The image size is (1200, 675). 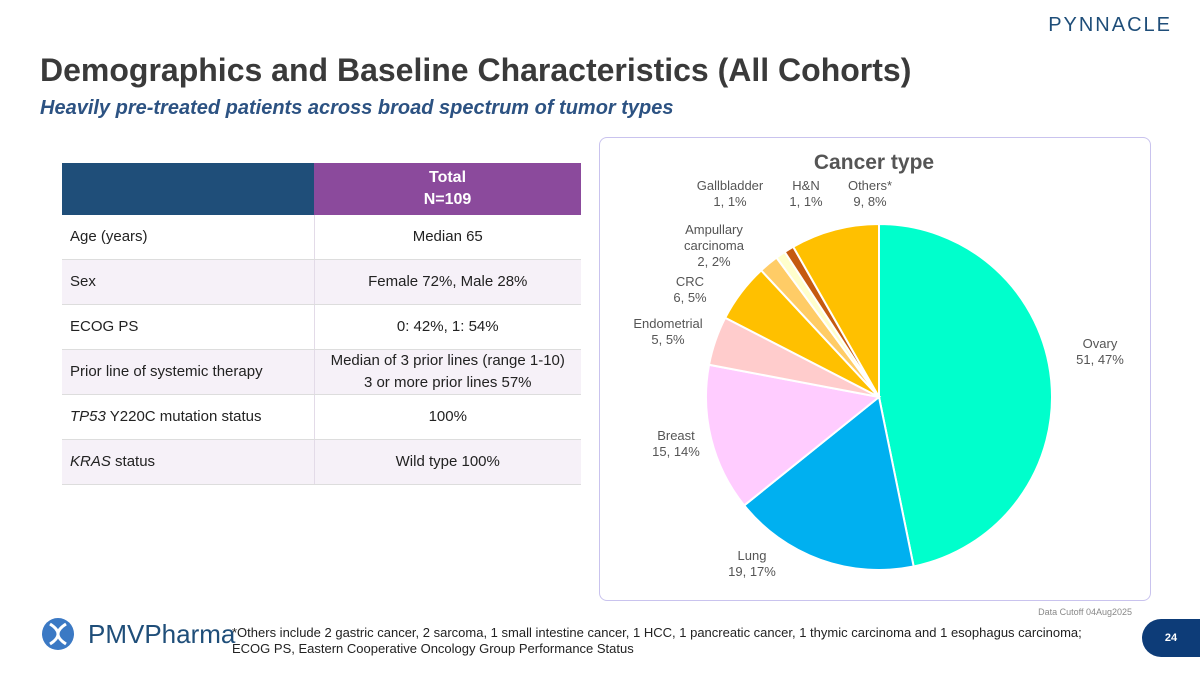 I want to click on table-row: KRAS status Wild type 100%, so click(x=321, y=462).